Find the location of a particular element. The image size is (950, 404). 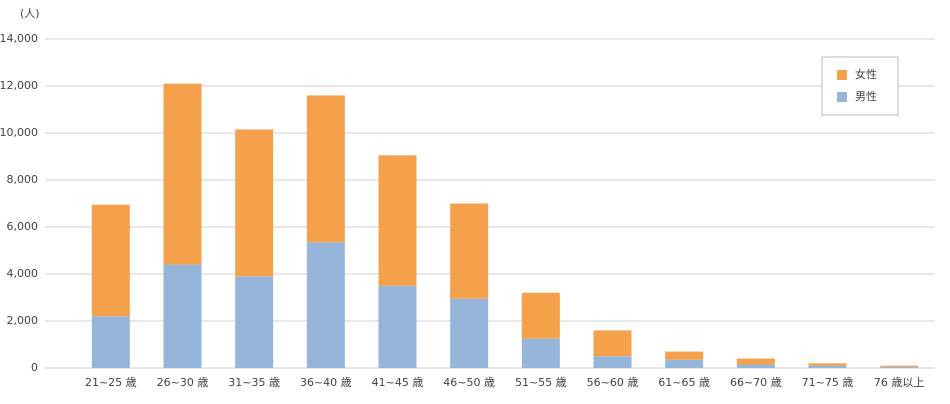

x-tick-label: 66~70 歳 is located at coordinates (756, 382).